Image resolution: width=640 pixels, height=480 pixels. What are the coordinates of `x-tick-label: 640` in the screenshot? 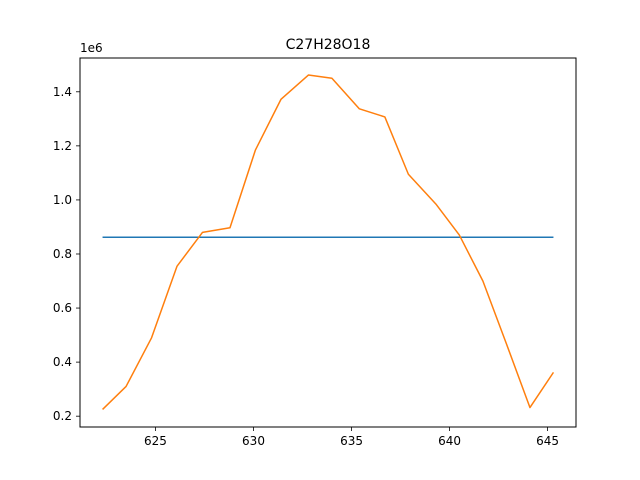 It's located at (449, 441).